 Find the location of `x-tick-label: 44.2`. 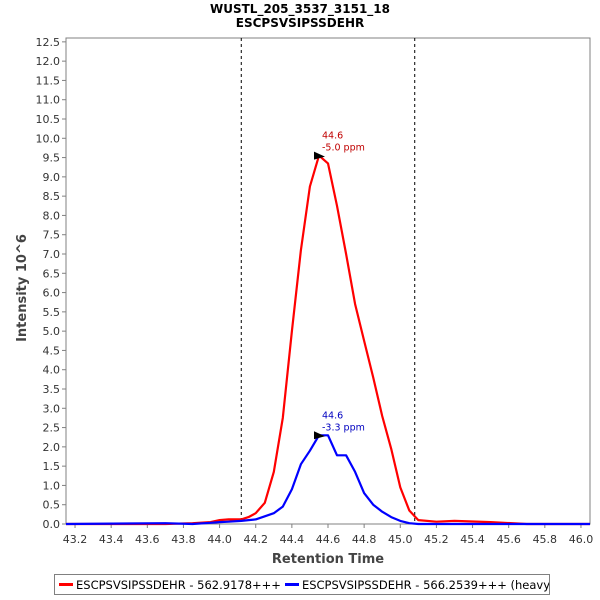

x-tick-label: 44.2 is located at coordinates (255, 539).